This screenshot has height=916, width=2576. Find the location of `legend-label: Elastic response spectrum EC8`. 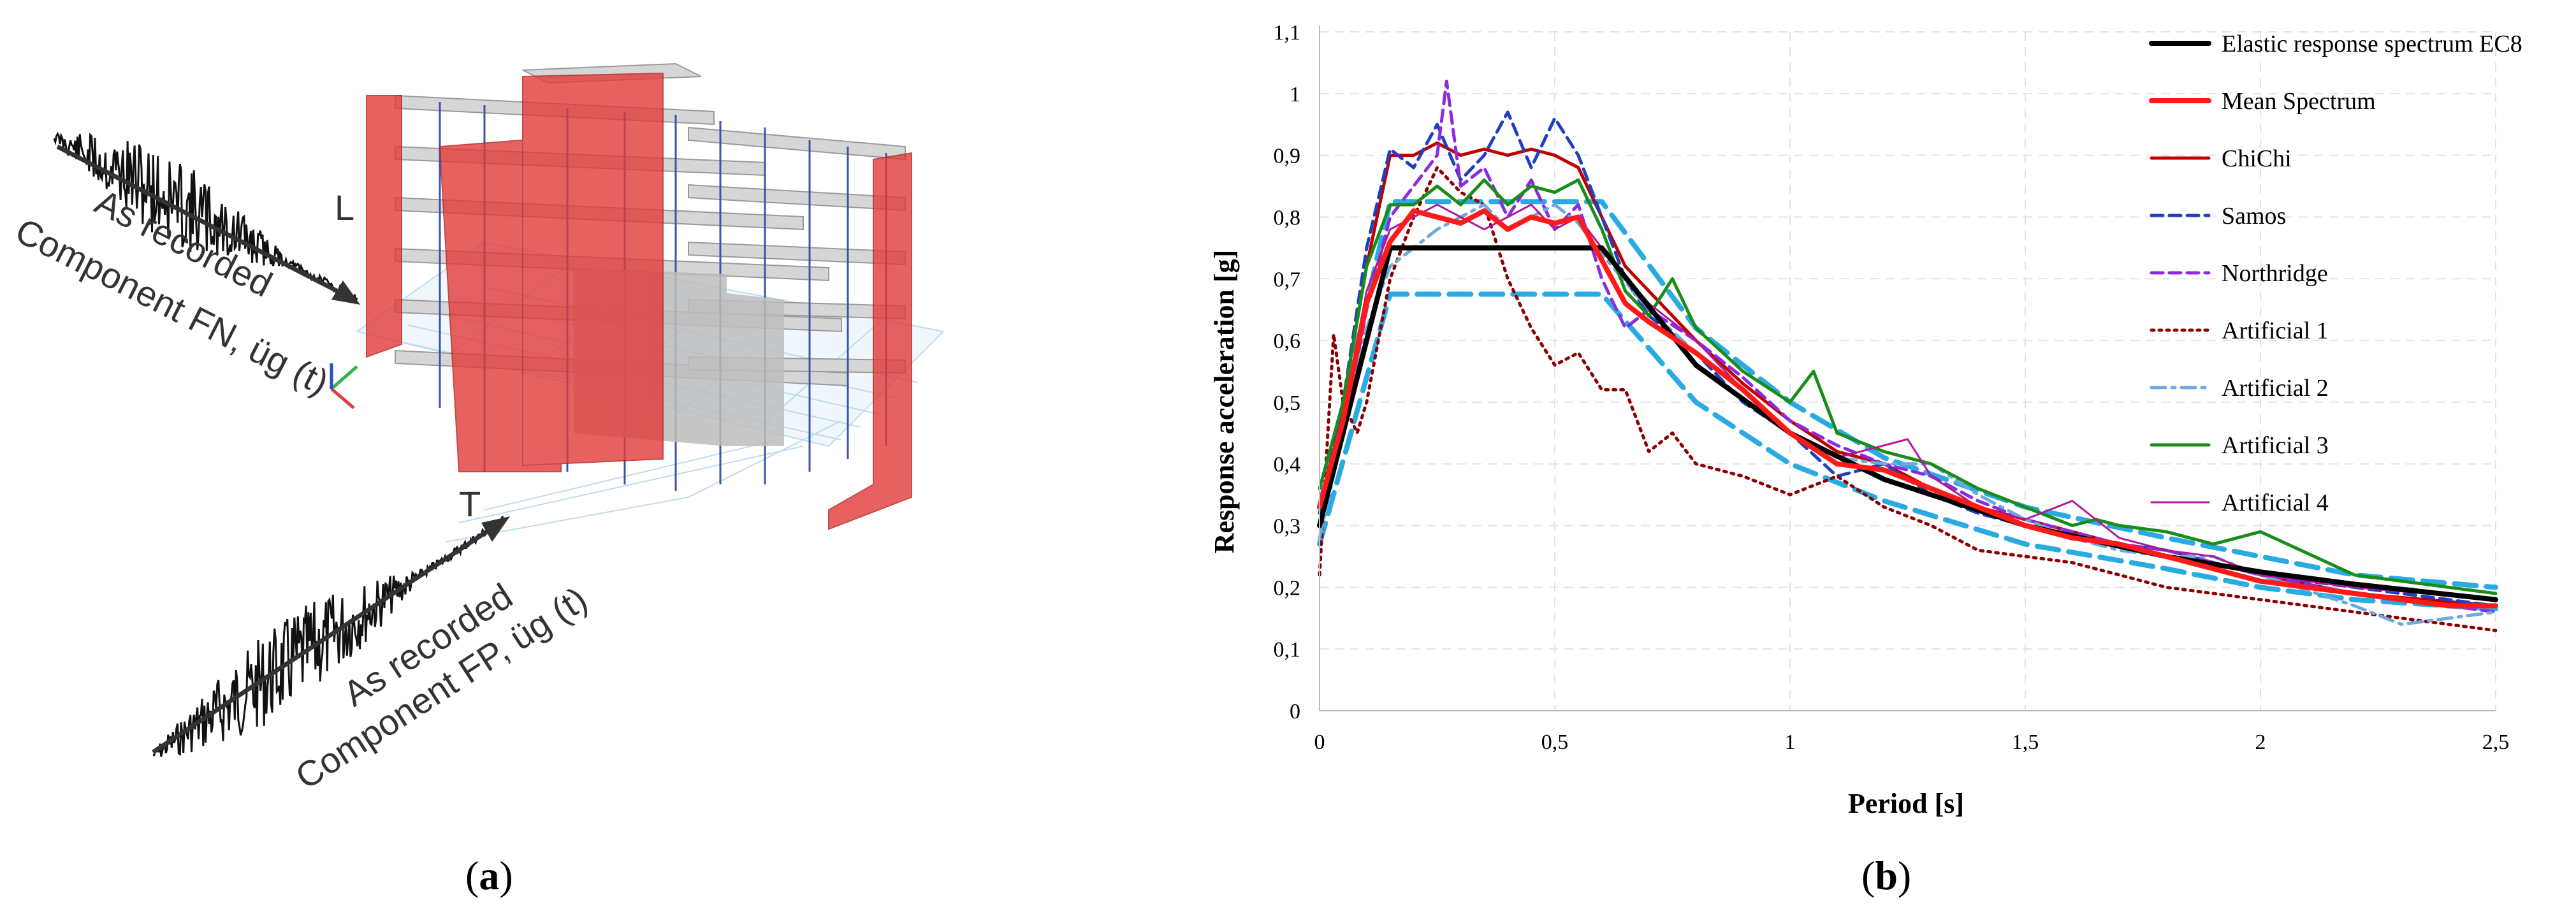

legend-label: Elastic response spectrum EC8 is located at coordinates (2372, 44).